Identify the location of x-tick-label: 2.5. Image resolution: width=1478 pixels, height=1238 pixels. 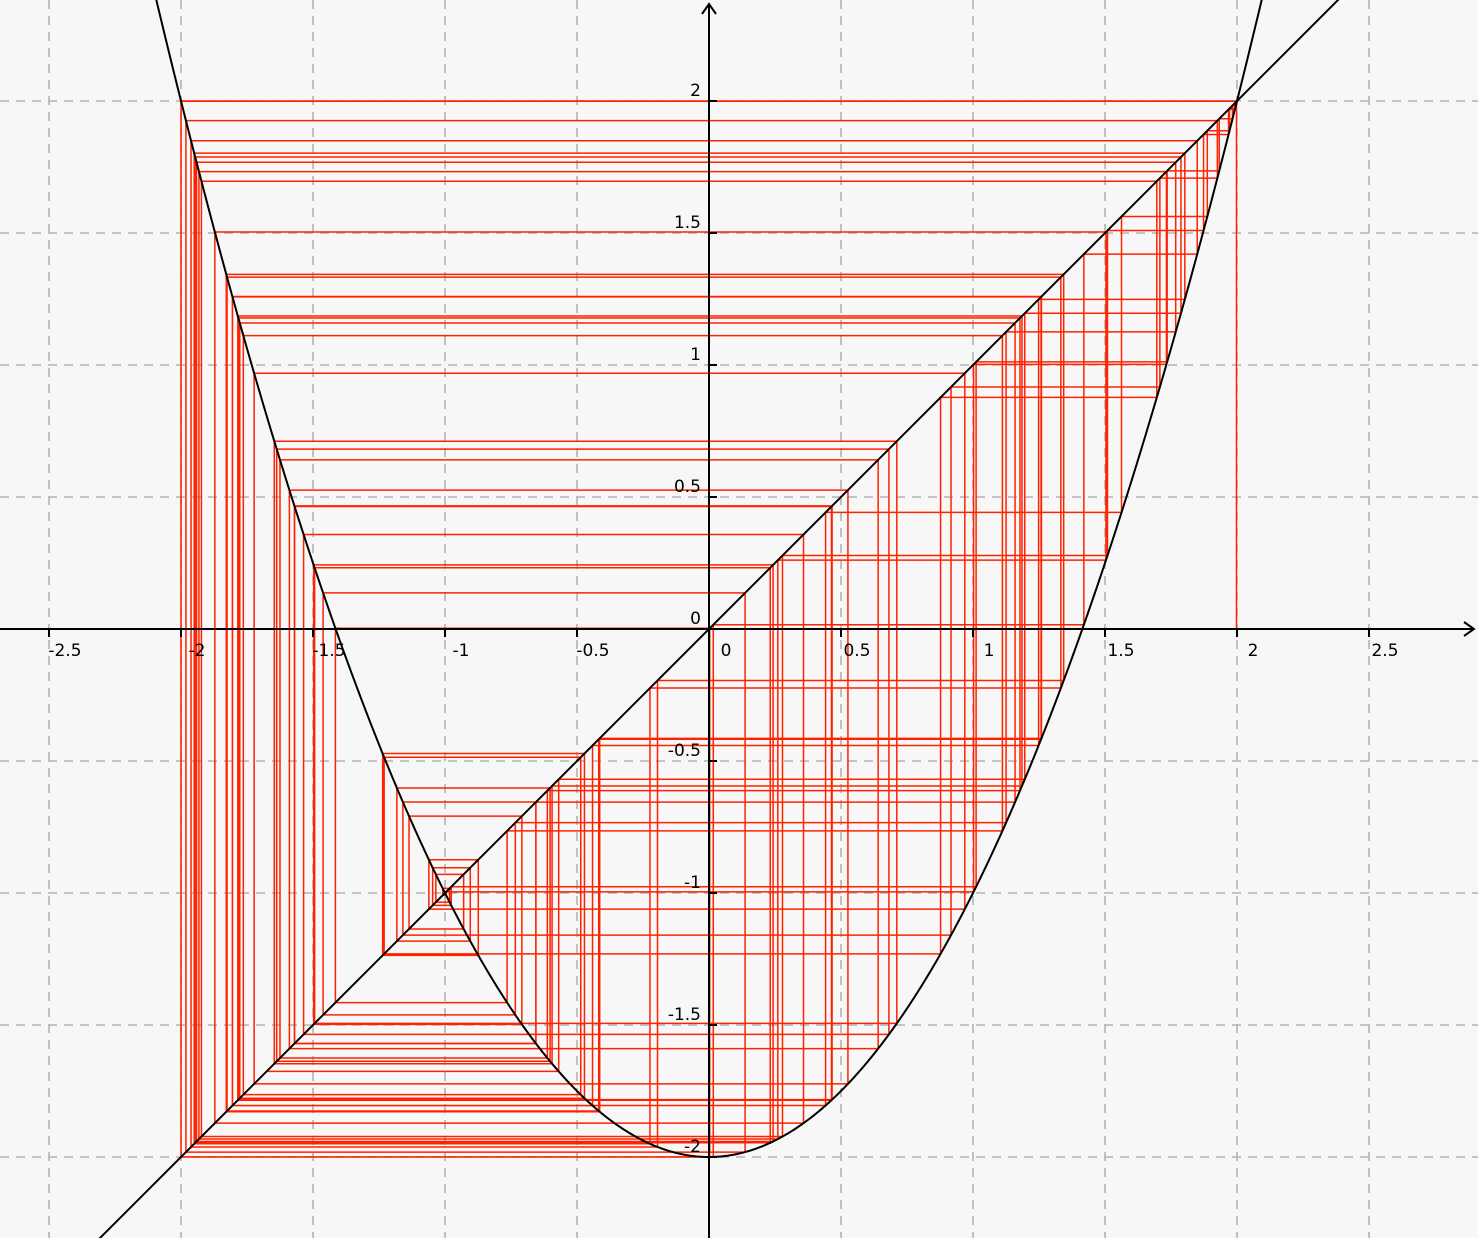
(1384, 651).